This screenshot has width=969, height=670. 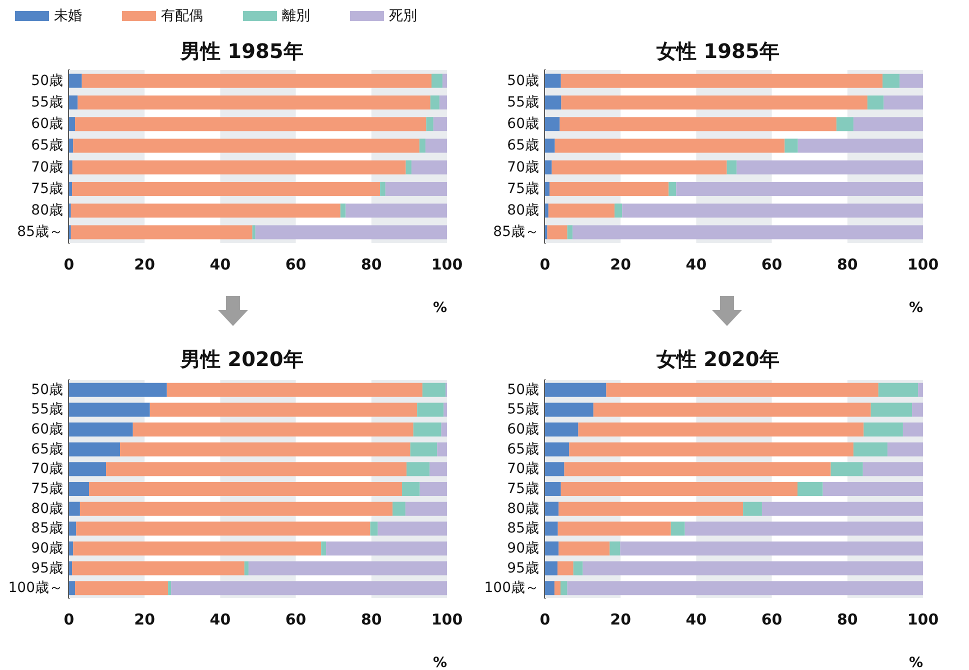 What do you see at coordinates (371, 265) in the screenshot?
I see `x-tick-label: 80` at bounding box center [371, 265].